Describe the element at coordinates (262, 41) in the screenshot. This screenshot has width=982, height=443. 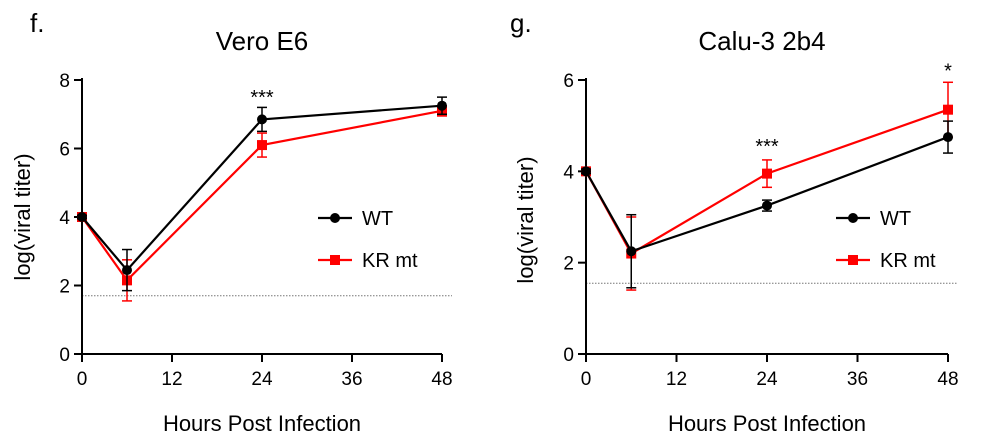
I see `chart-title: Vero E6` at that location.